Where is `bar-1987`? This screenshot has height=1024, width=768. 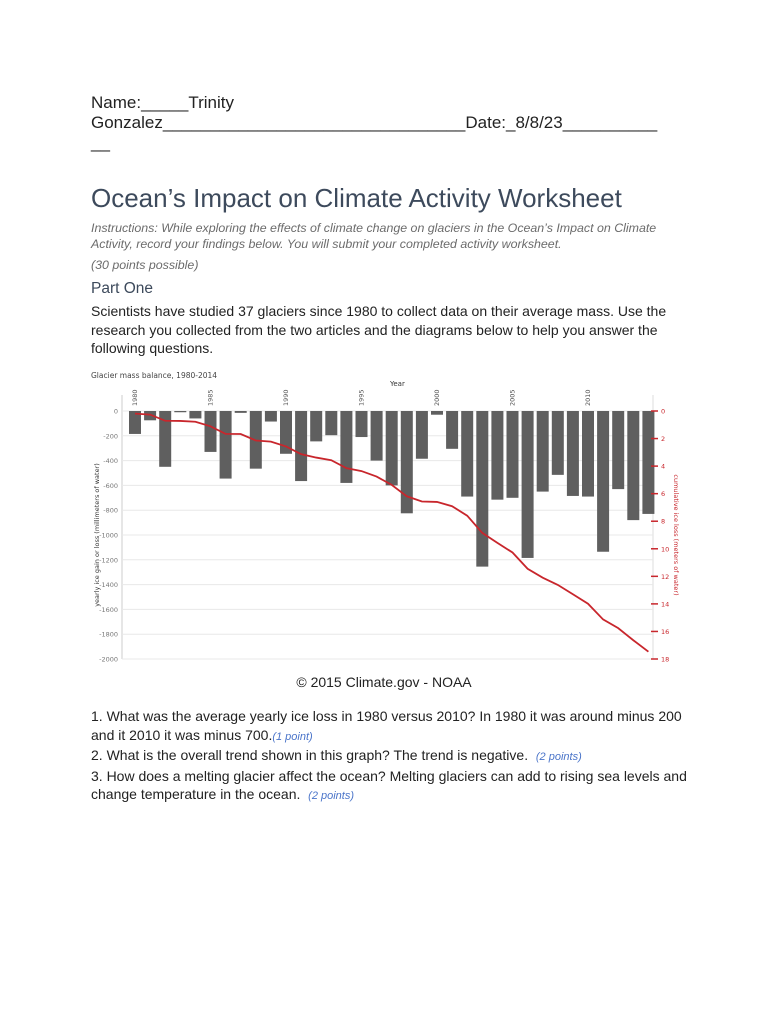
bar-1987 is located at coordinates (240, 412).